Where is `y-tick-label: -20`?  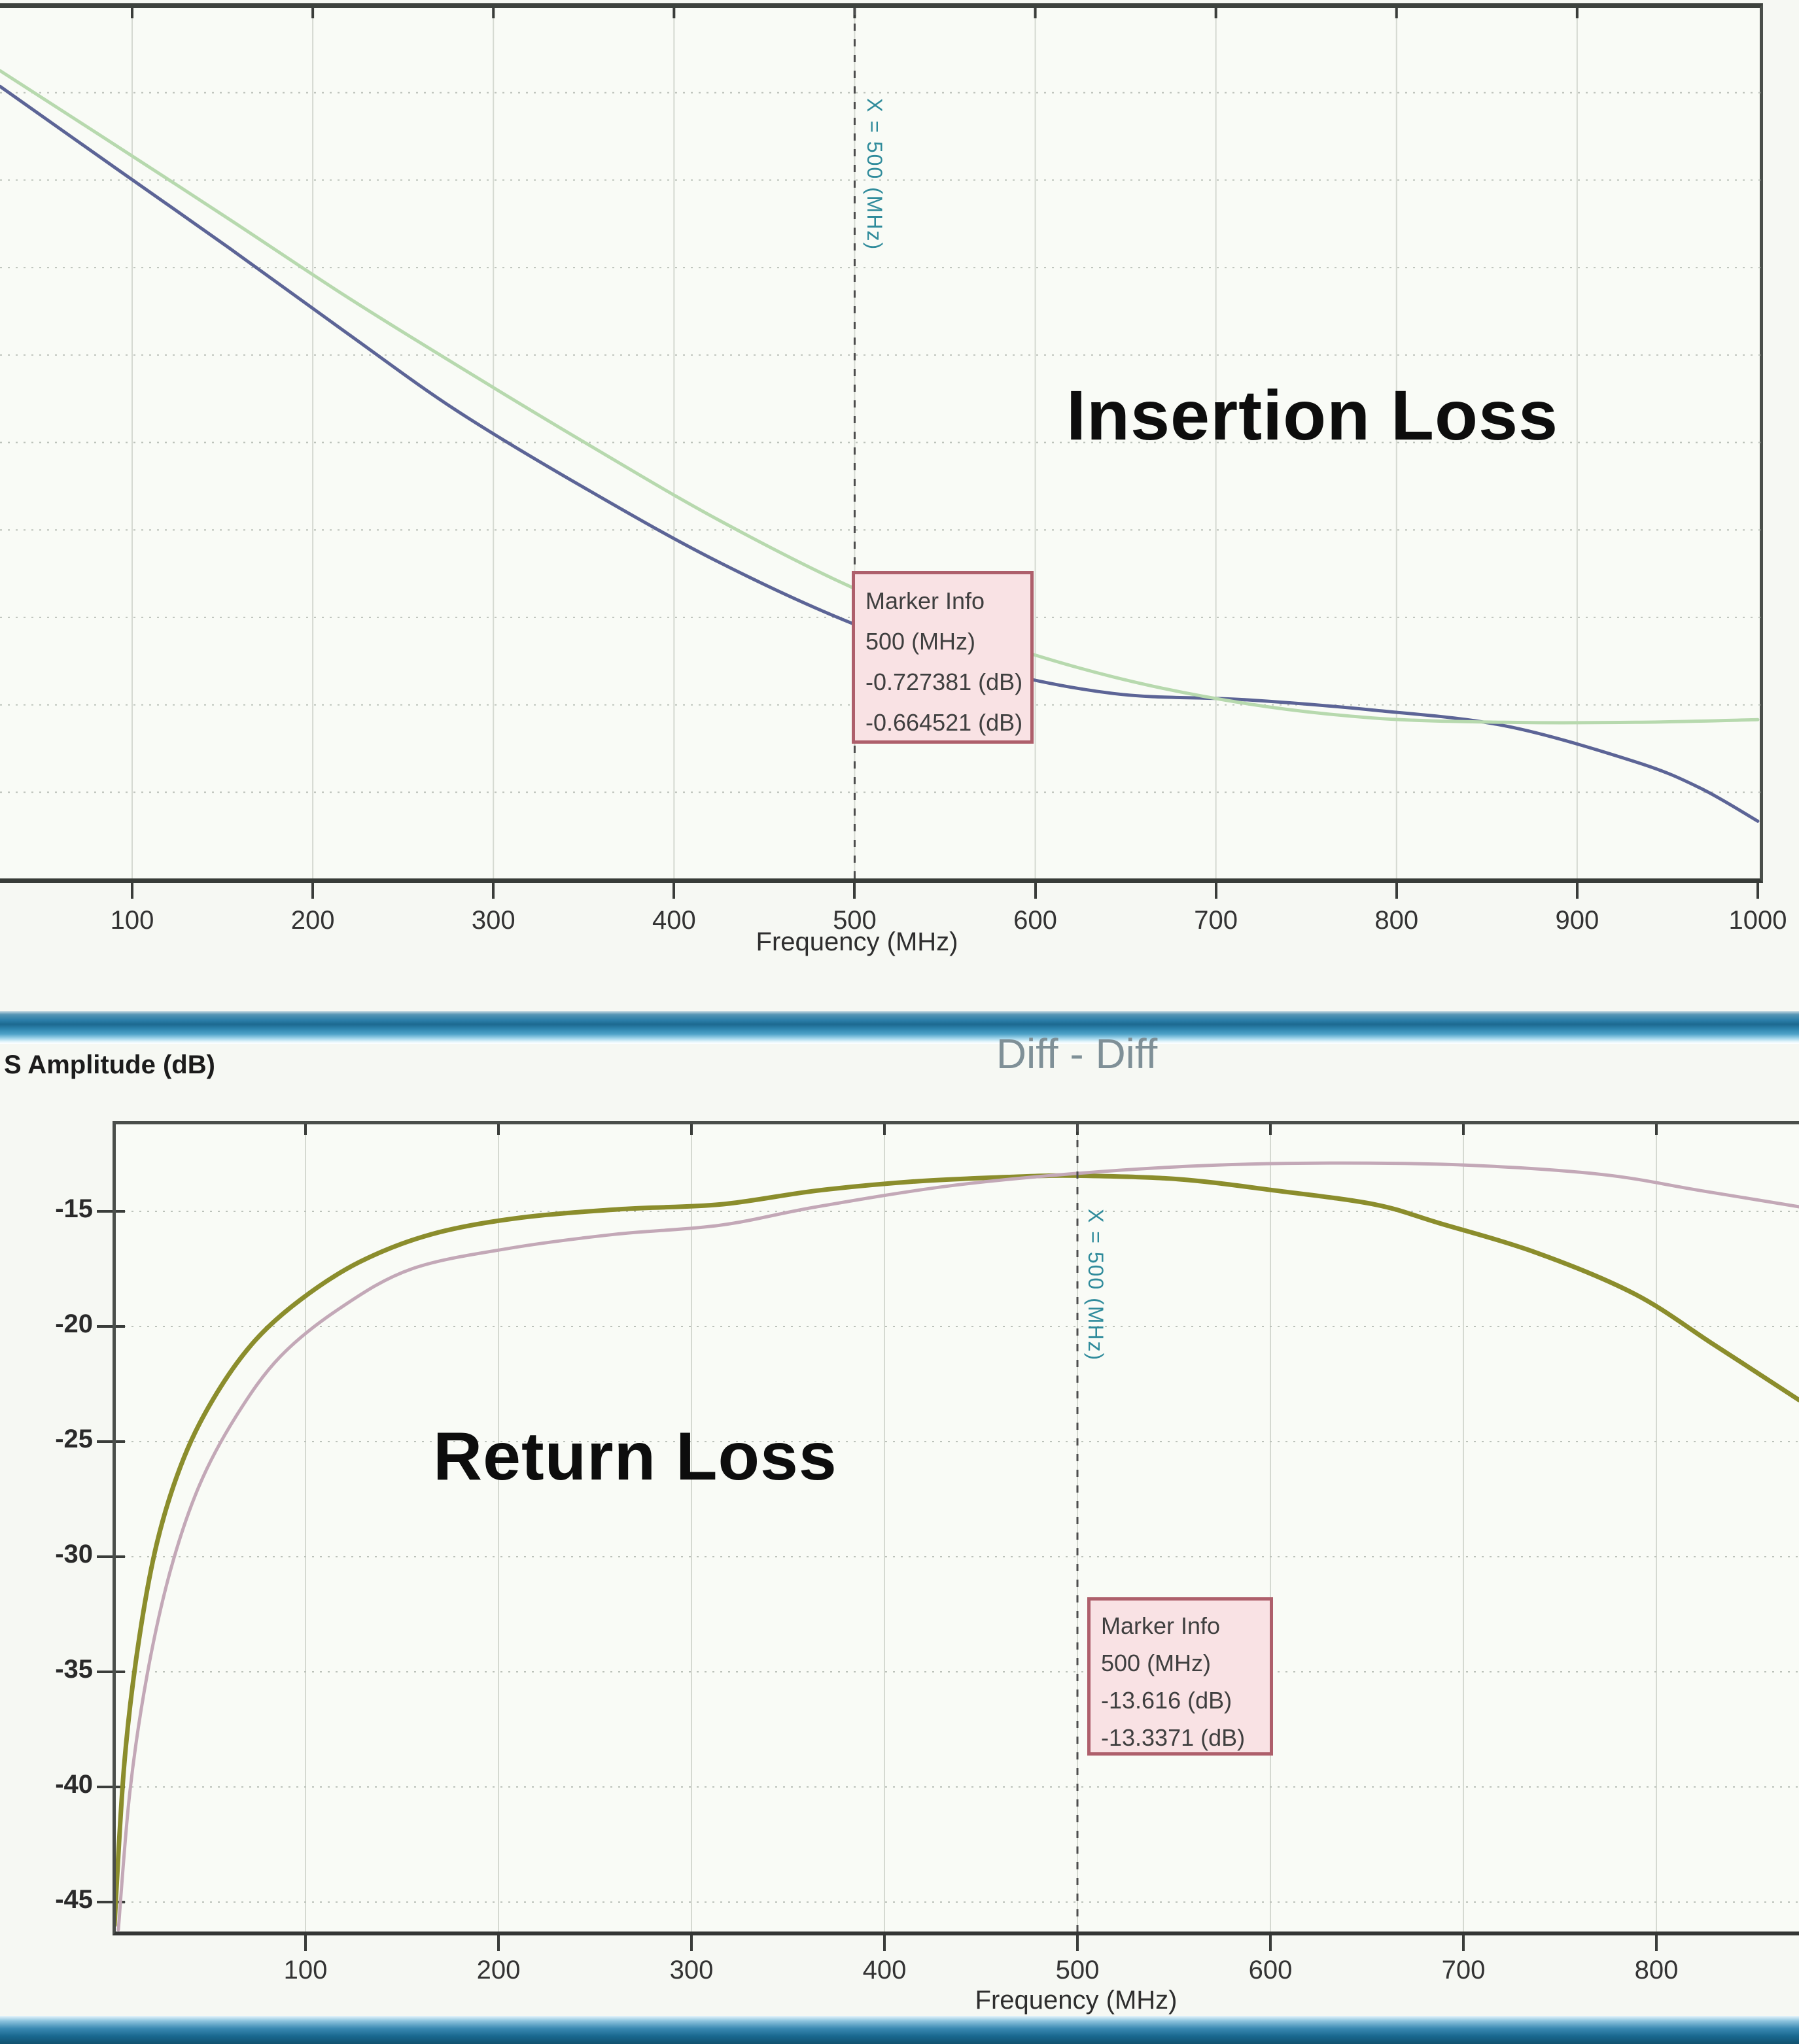 y-tick-label: -20 is located at coordinates (74, 1323).